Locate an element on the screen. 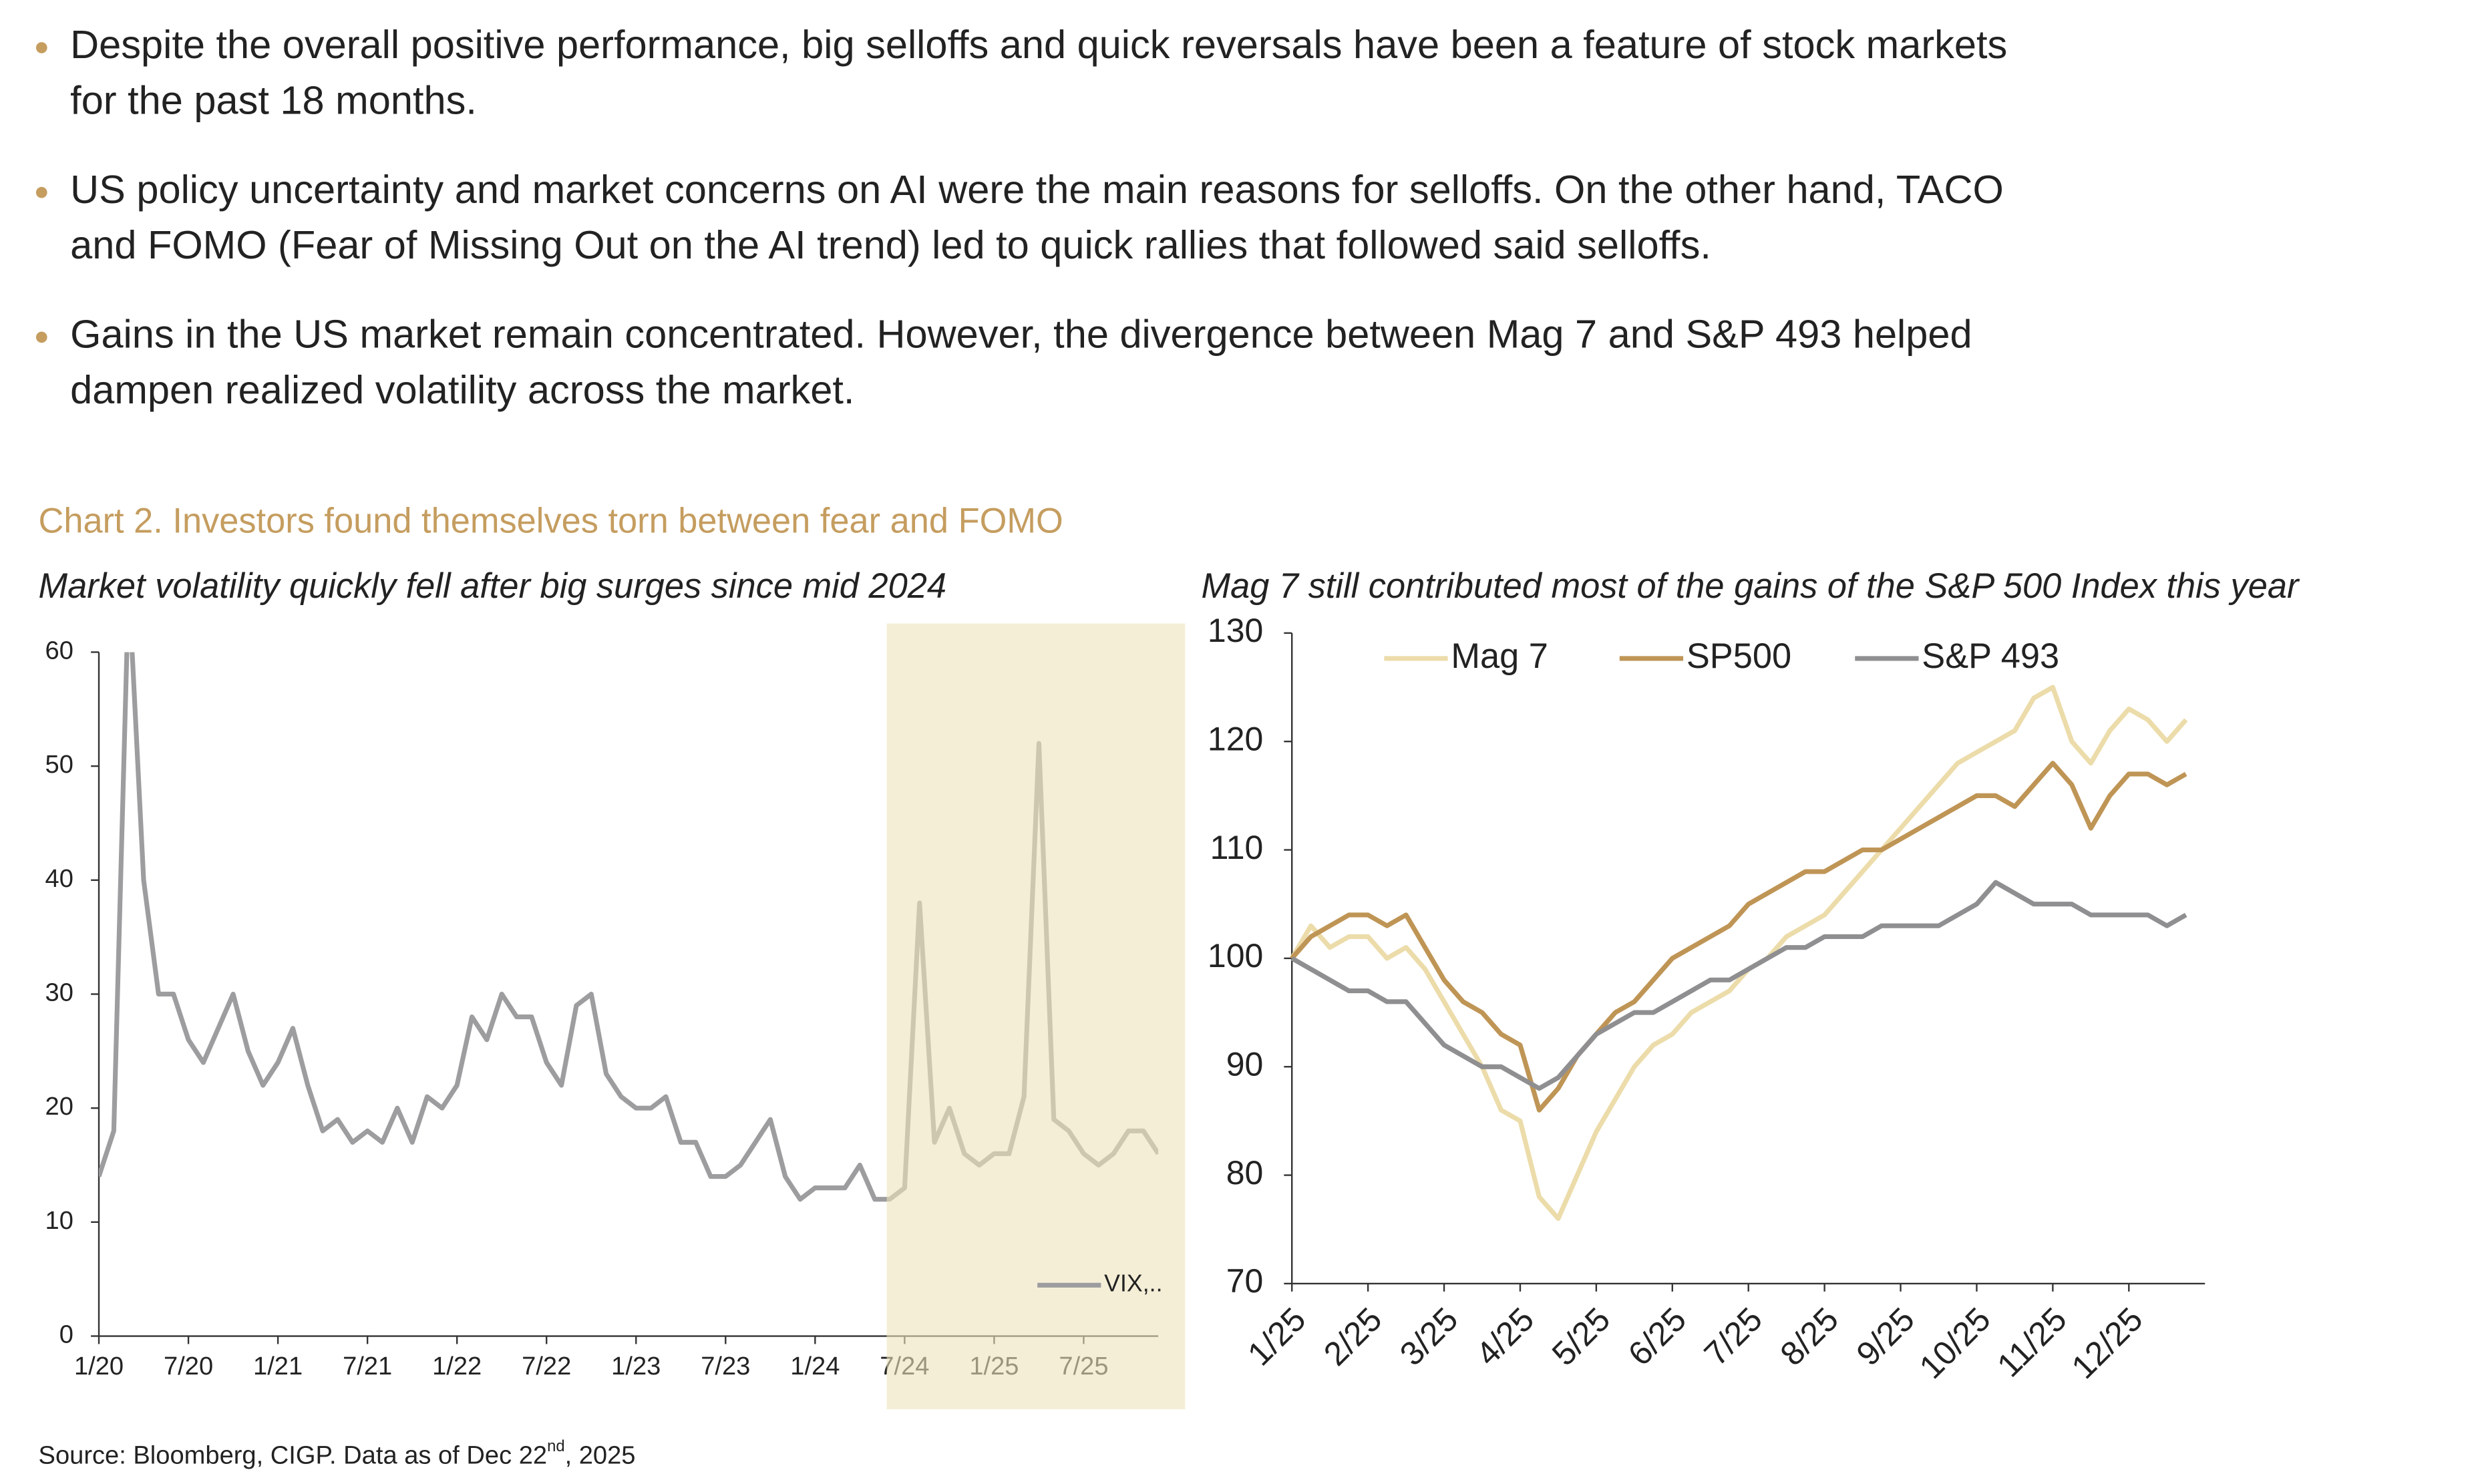 The image size is (2482, 1484). y-tick-label: 60 is located at coordinates (59, 651).